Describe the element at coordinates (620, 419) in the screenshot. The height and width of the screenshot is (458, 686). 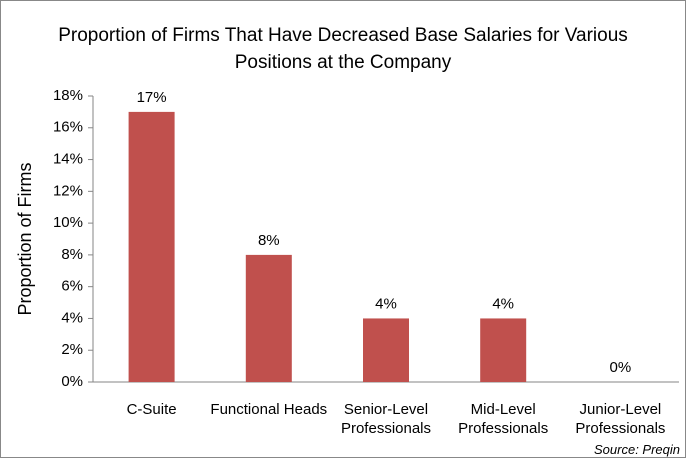
I see `x-tick-label: Junior-Level Professionals` at that location.